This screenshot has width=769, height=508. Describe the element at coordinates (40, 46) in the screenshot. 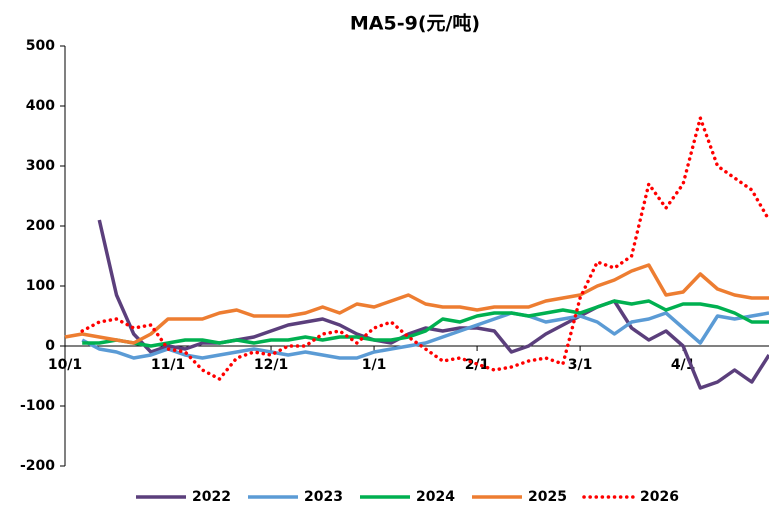

I see `y-tick-label: 500` at that location.